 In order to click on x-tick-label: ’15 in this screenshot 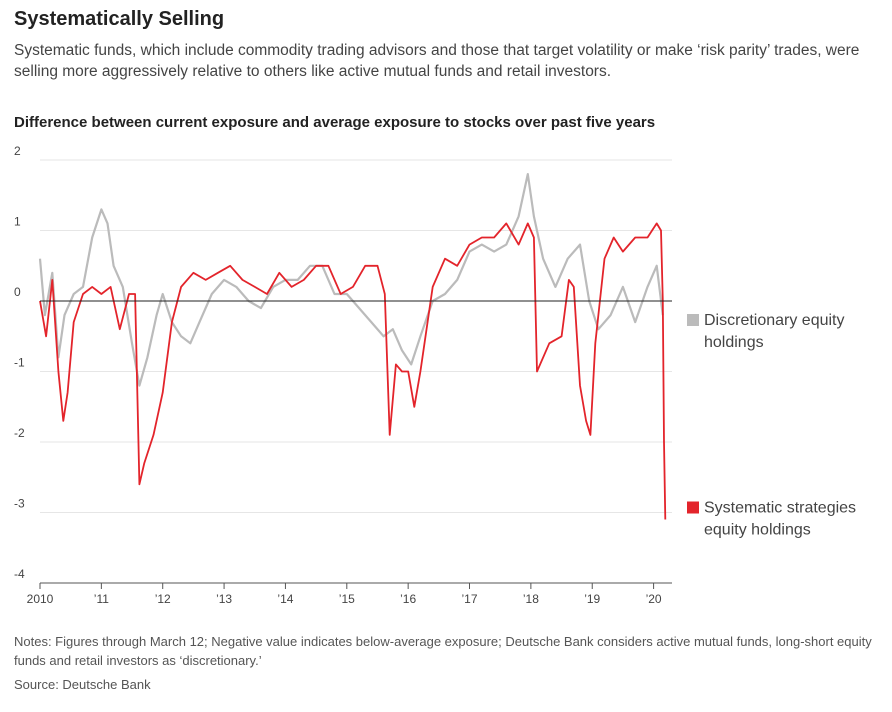, I will do `click(347, 599)`.